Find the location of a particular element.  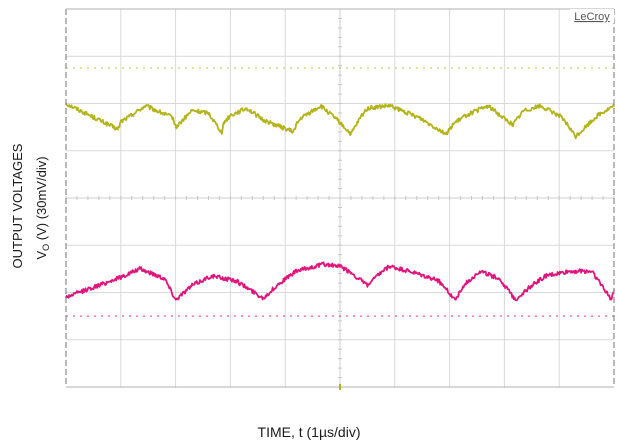

y-axis-label-line2: VO (V) (30mV/div) is located at coordinates (42, 207).